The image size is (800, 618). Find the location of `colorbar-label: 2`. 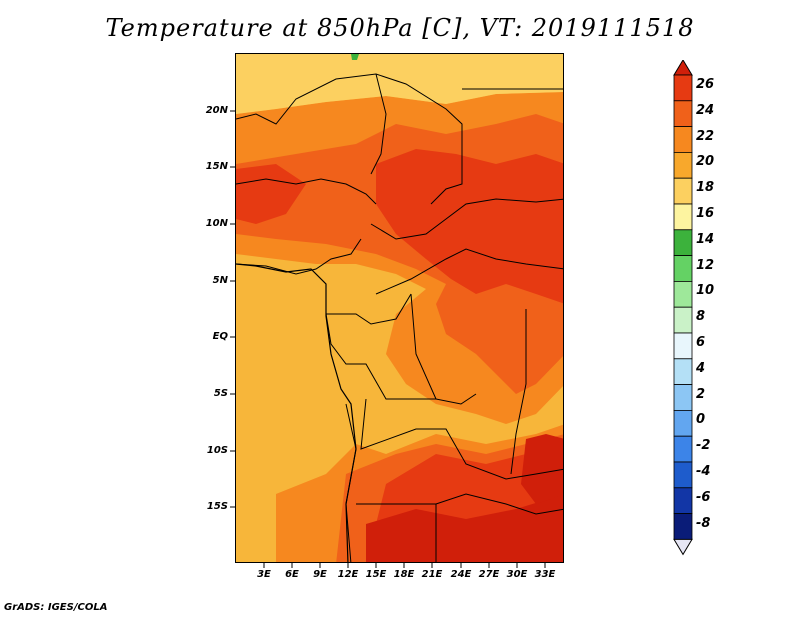

colorbar-label: 2 is located at coordinates (701, 394).